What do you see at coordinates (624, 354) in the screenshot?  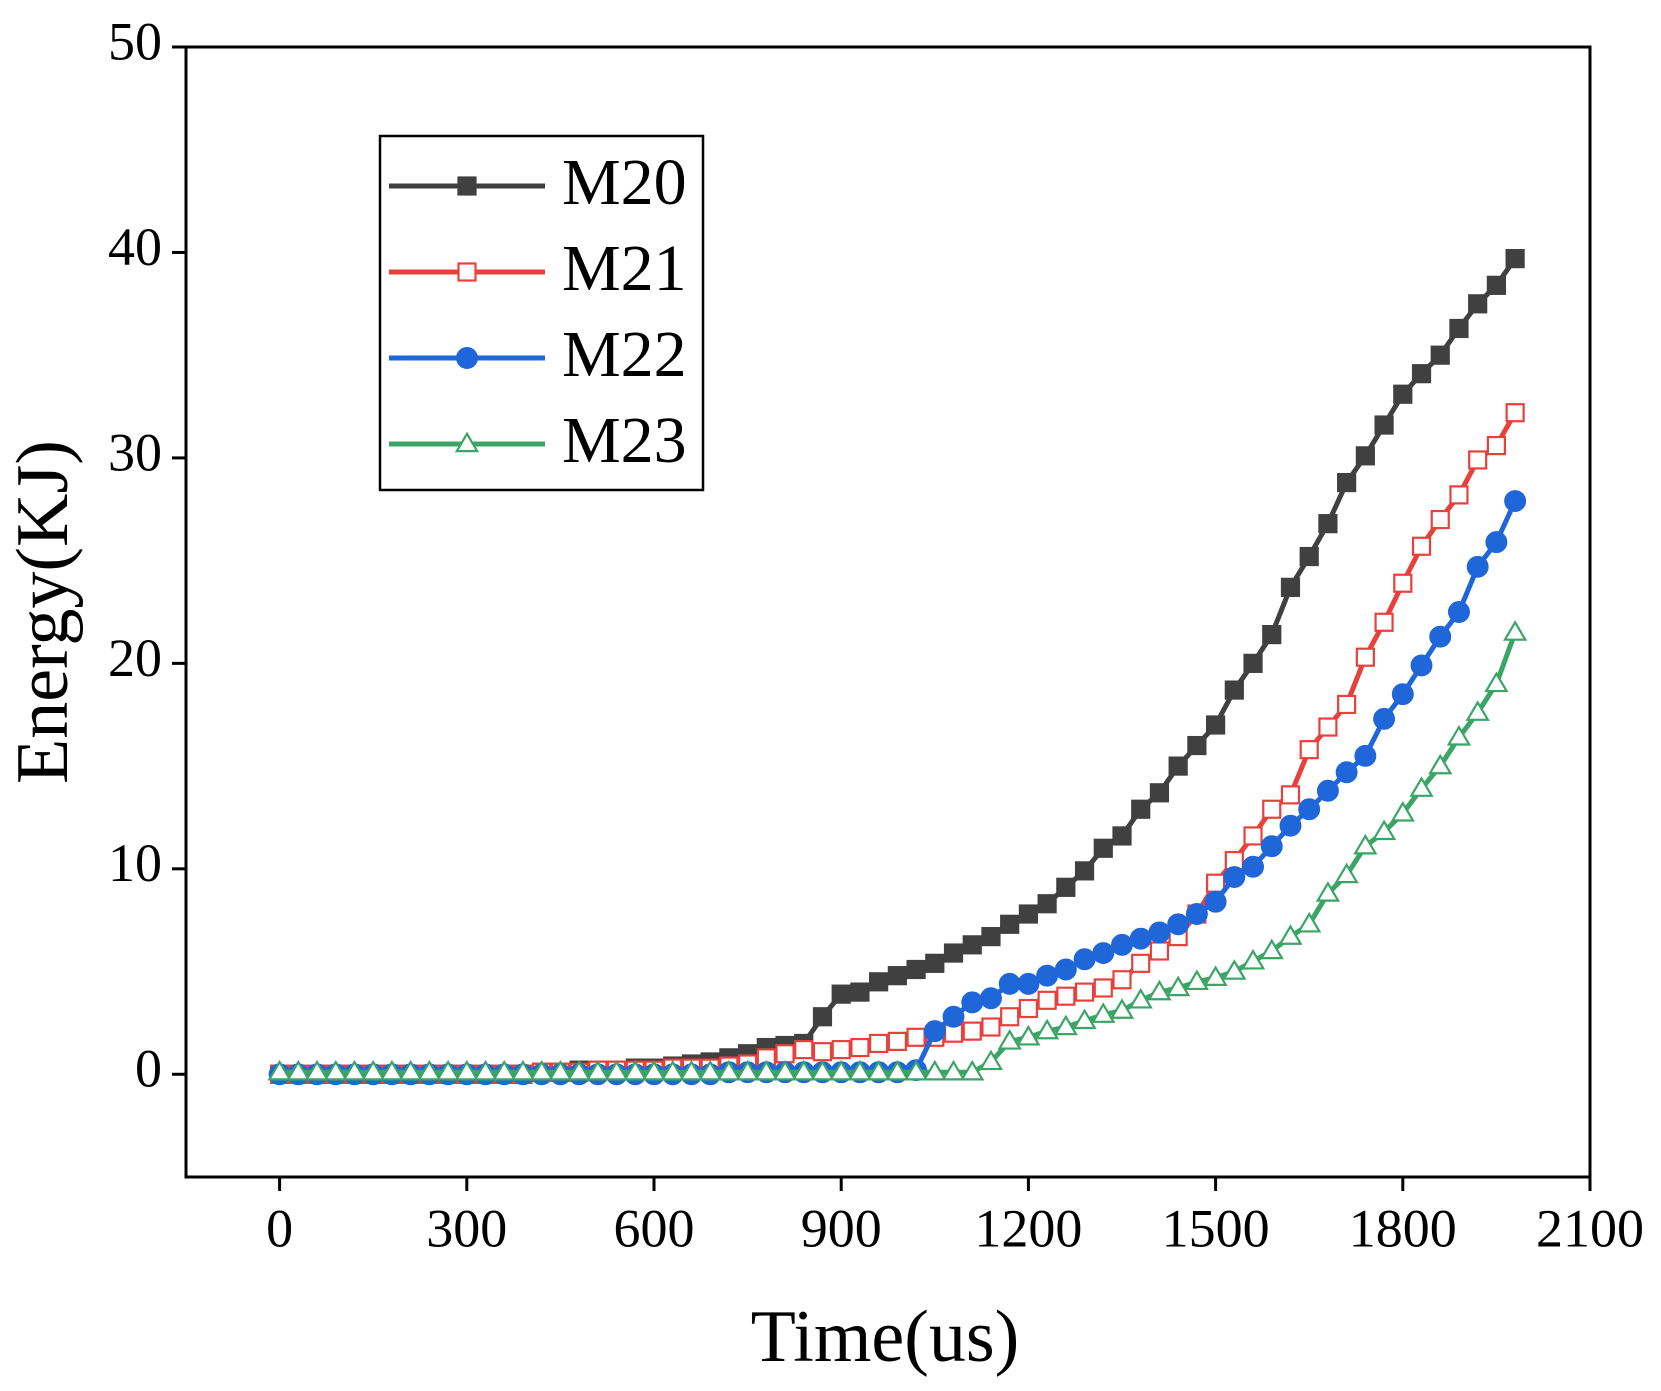 I see `legend-label: M22` at bounding box center [624, 354].